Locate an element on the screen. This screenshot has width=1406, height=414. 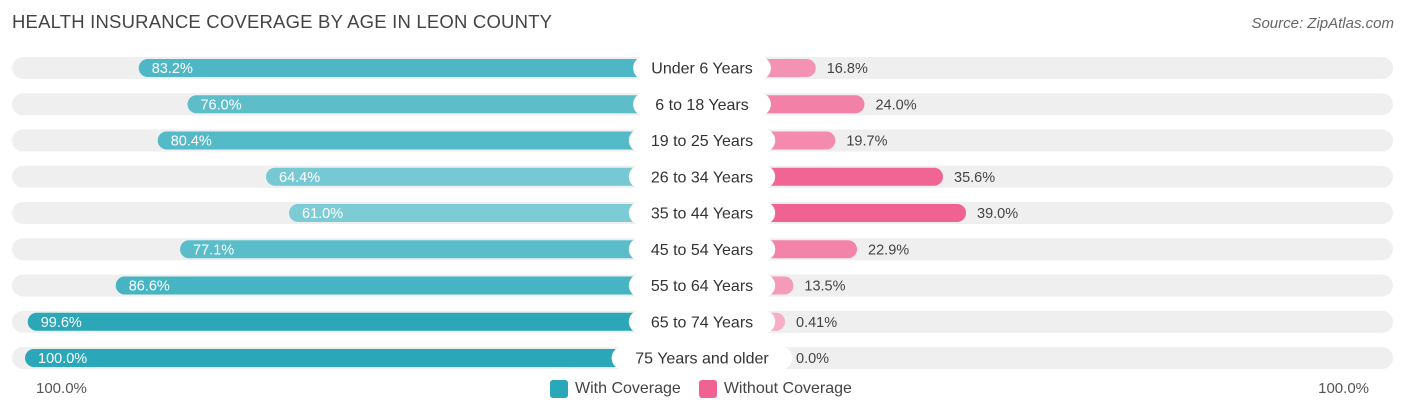
value-label-with-coverage: 80.4% is located at coordinates (191, 142).